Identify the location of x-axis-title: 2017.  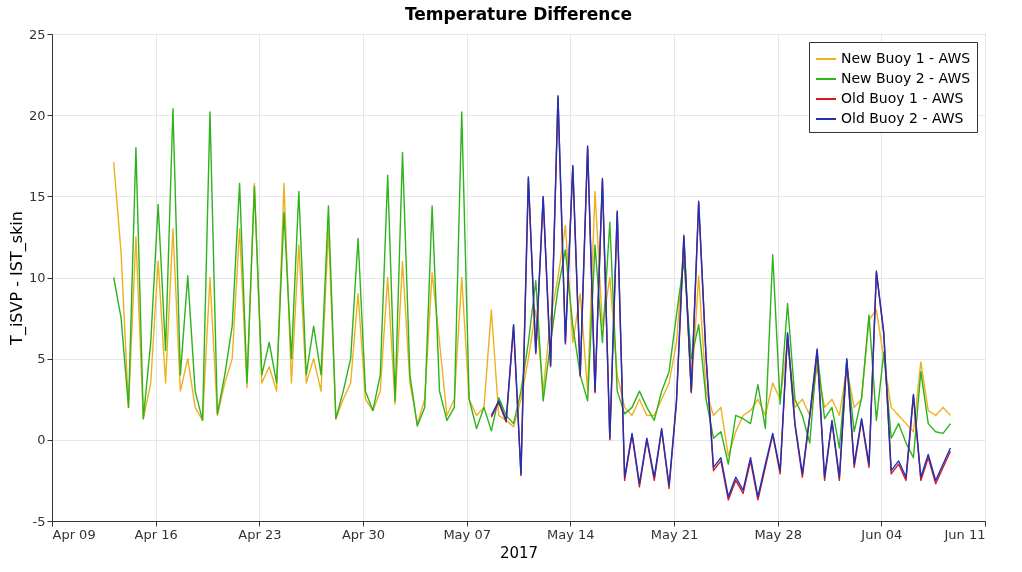
(519, 552).